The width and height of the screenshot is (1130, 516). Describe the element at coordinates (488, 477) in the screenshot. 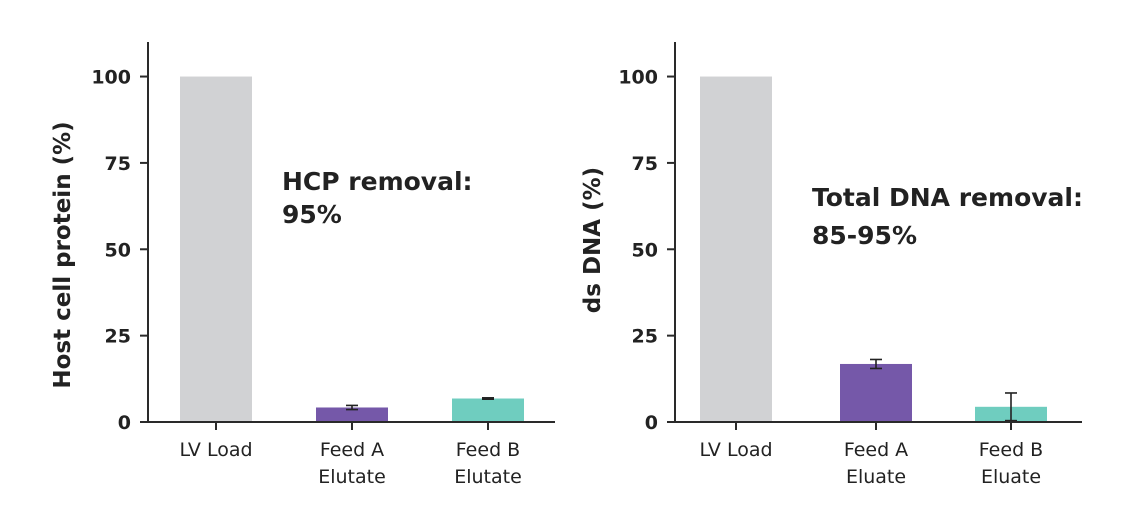

I see `hcp-category-label-2-1: Elutate` at that location.